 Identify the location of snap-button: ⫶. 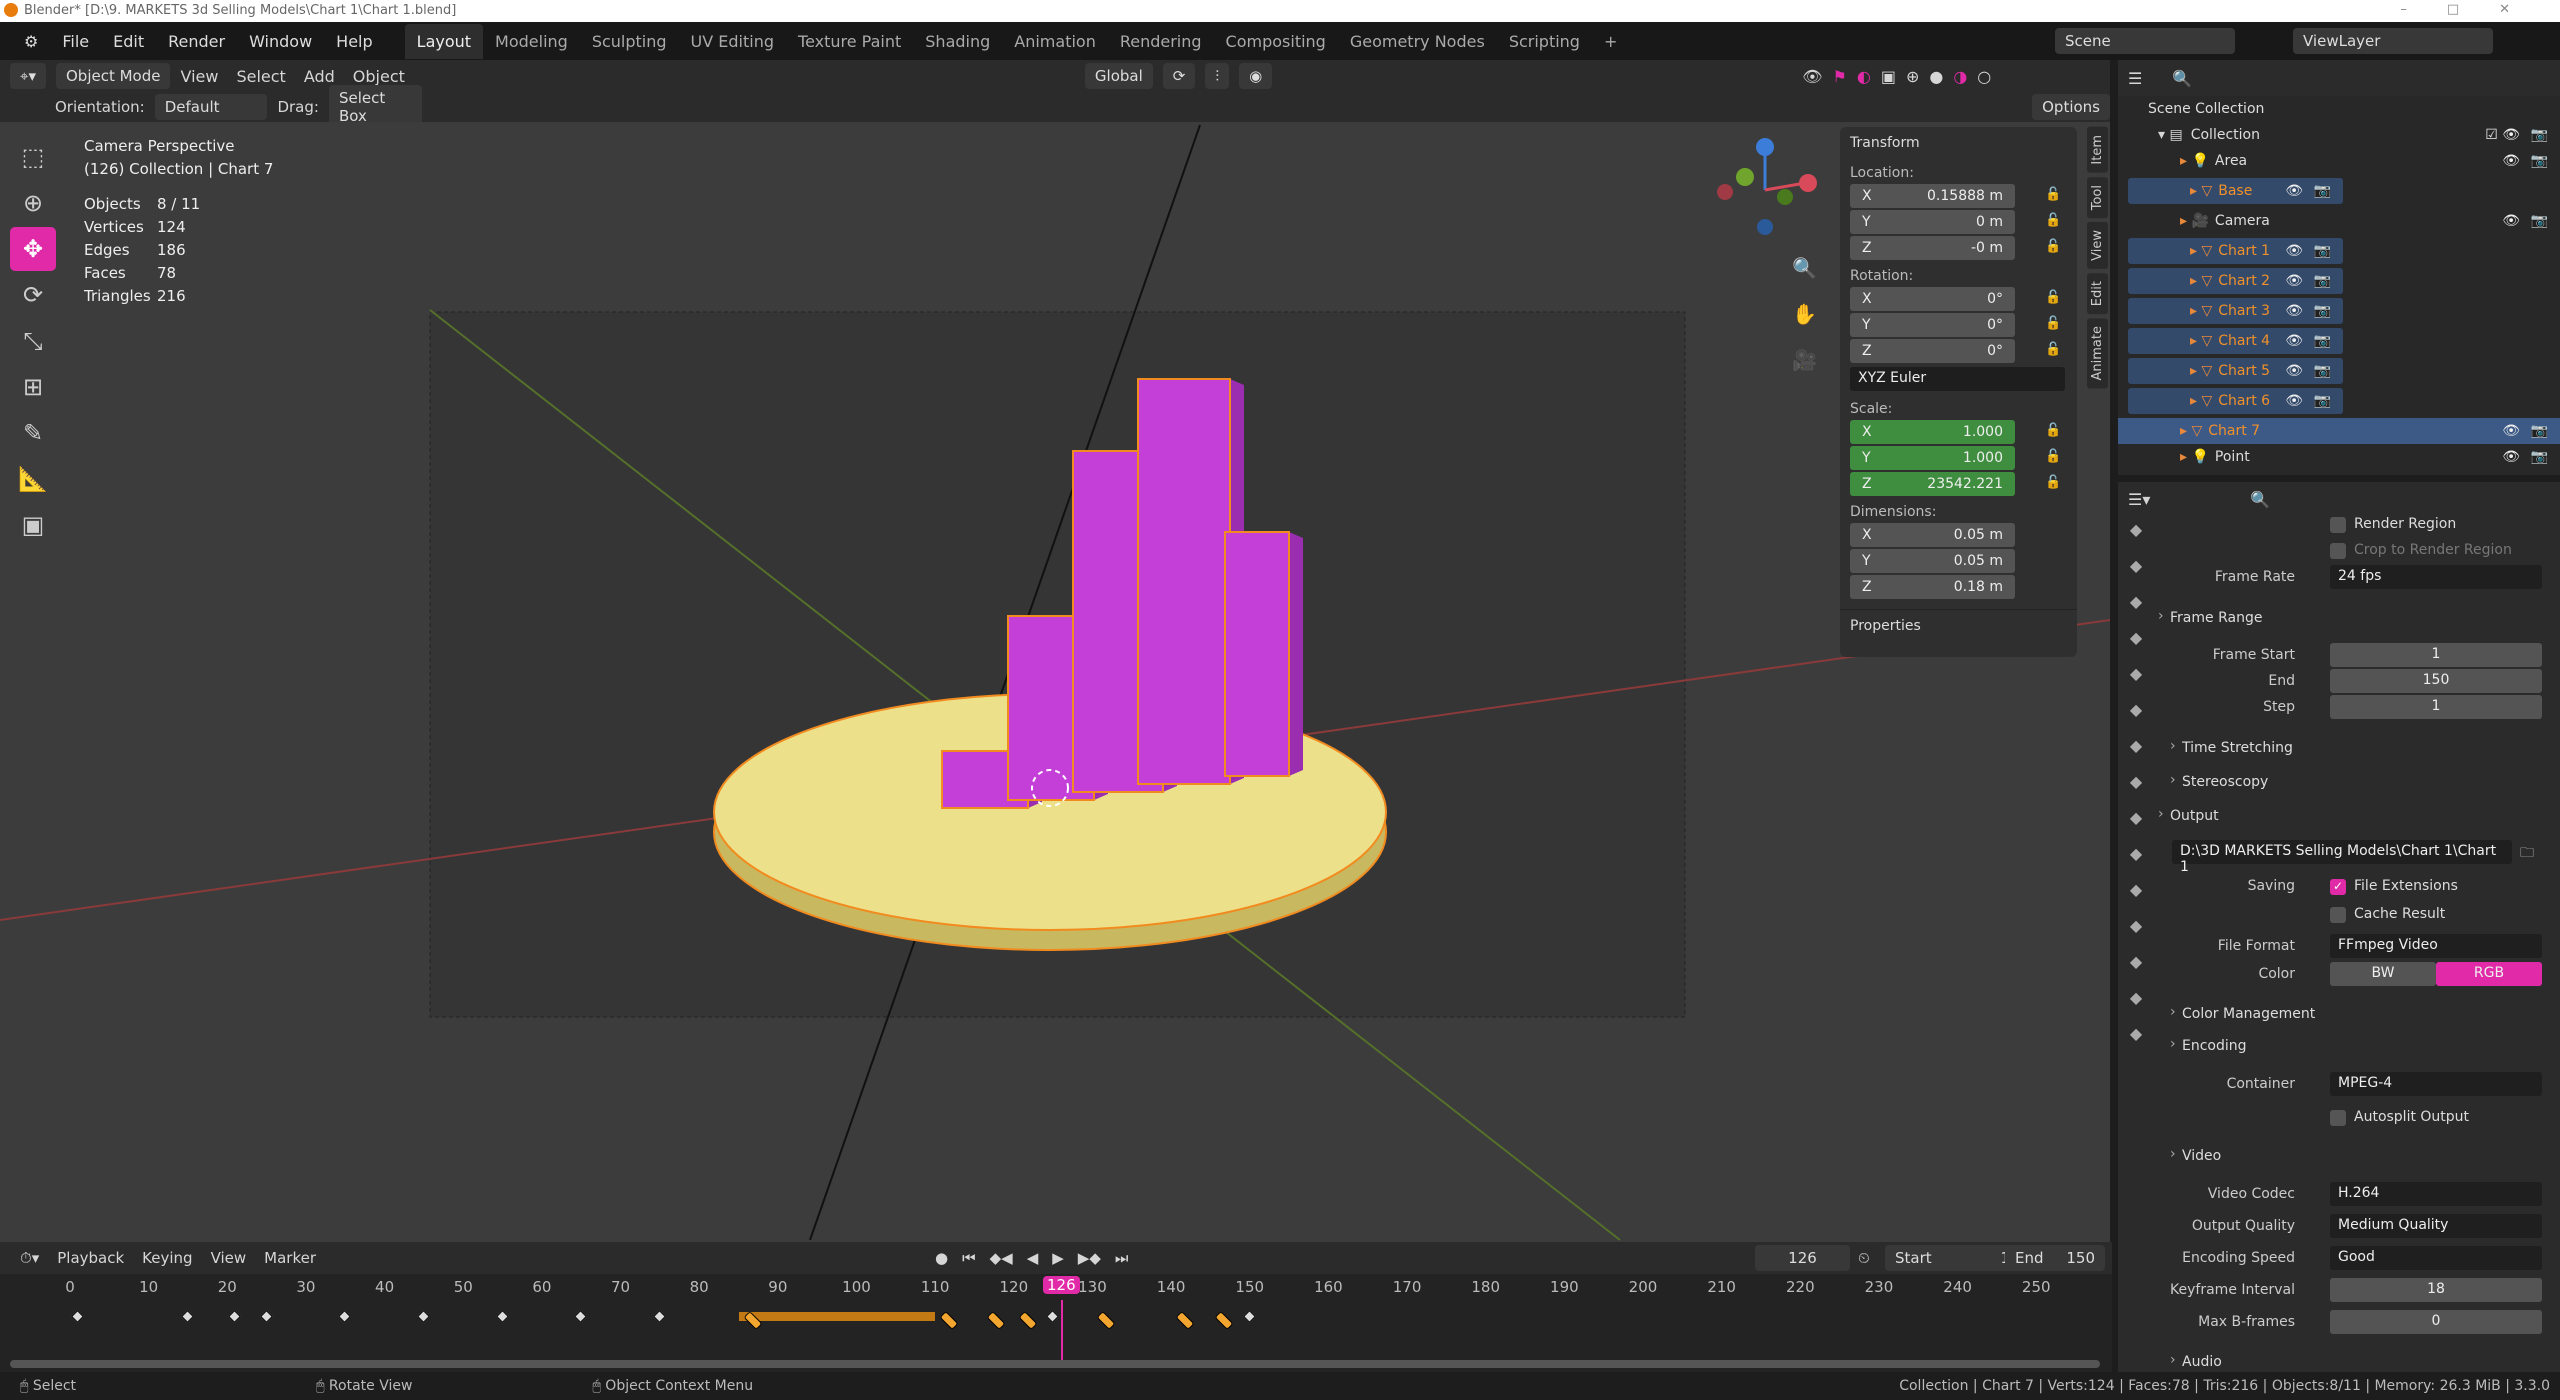
(1217, 76).